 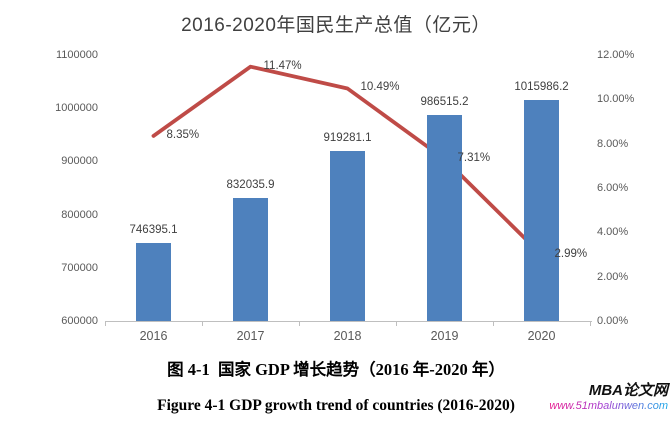 I want to click on x-axis-category-label: 2020, so click(x=541, y=336).